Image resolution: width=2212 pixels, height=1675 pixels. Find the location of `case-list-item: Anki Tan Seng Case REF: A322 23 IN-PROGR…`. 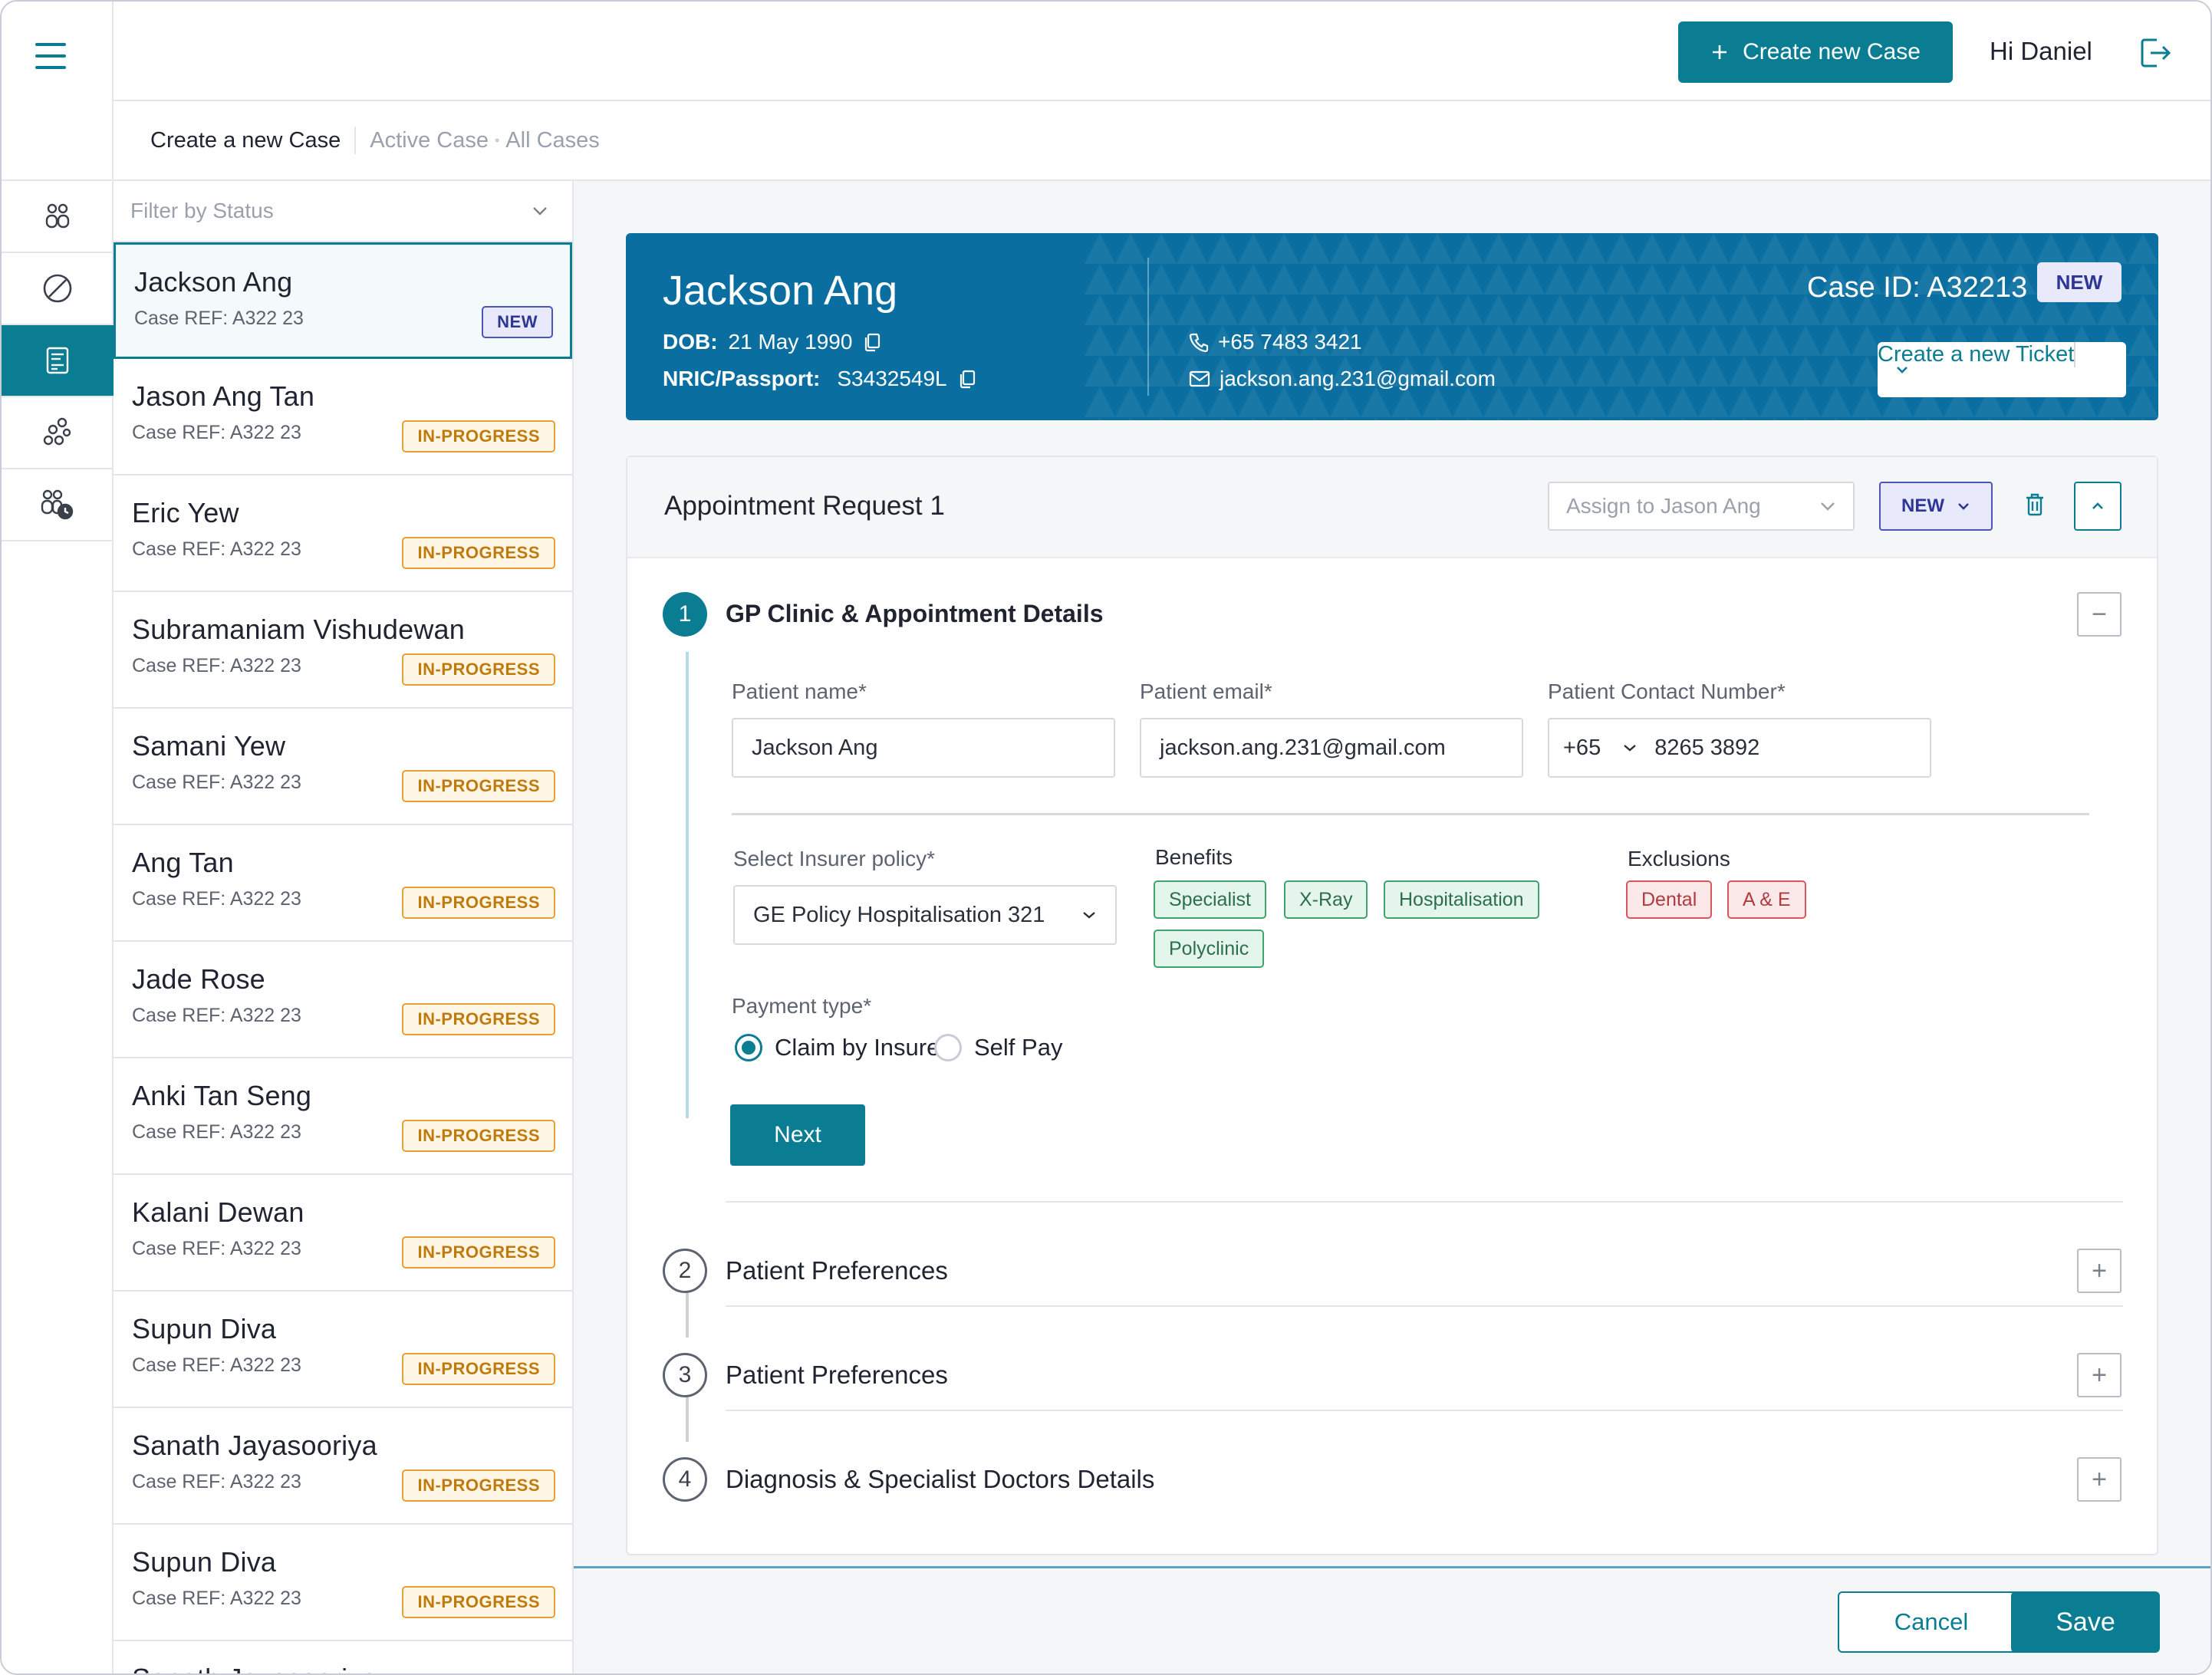

case-list-item: Anki Tan Seng Case REF: A322 23 IN-PROGR… is located at coordinates (343, 1117).